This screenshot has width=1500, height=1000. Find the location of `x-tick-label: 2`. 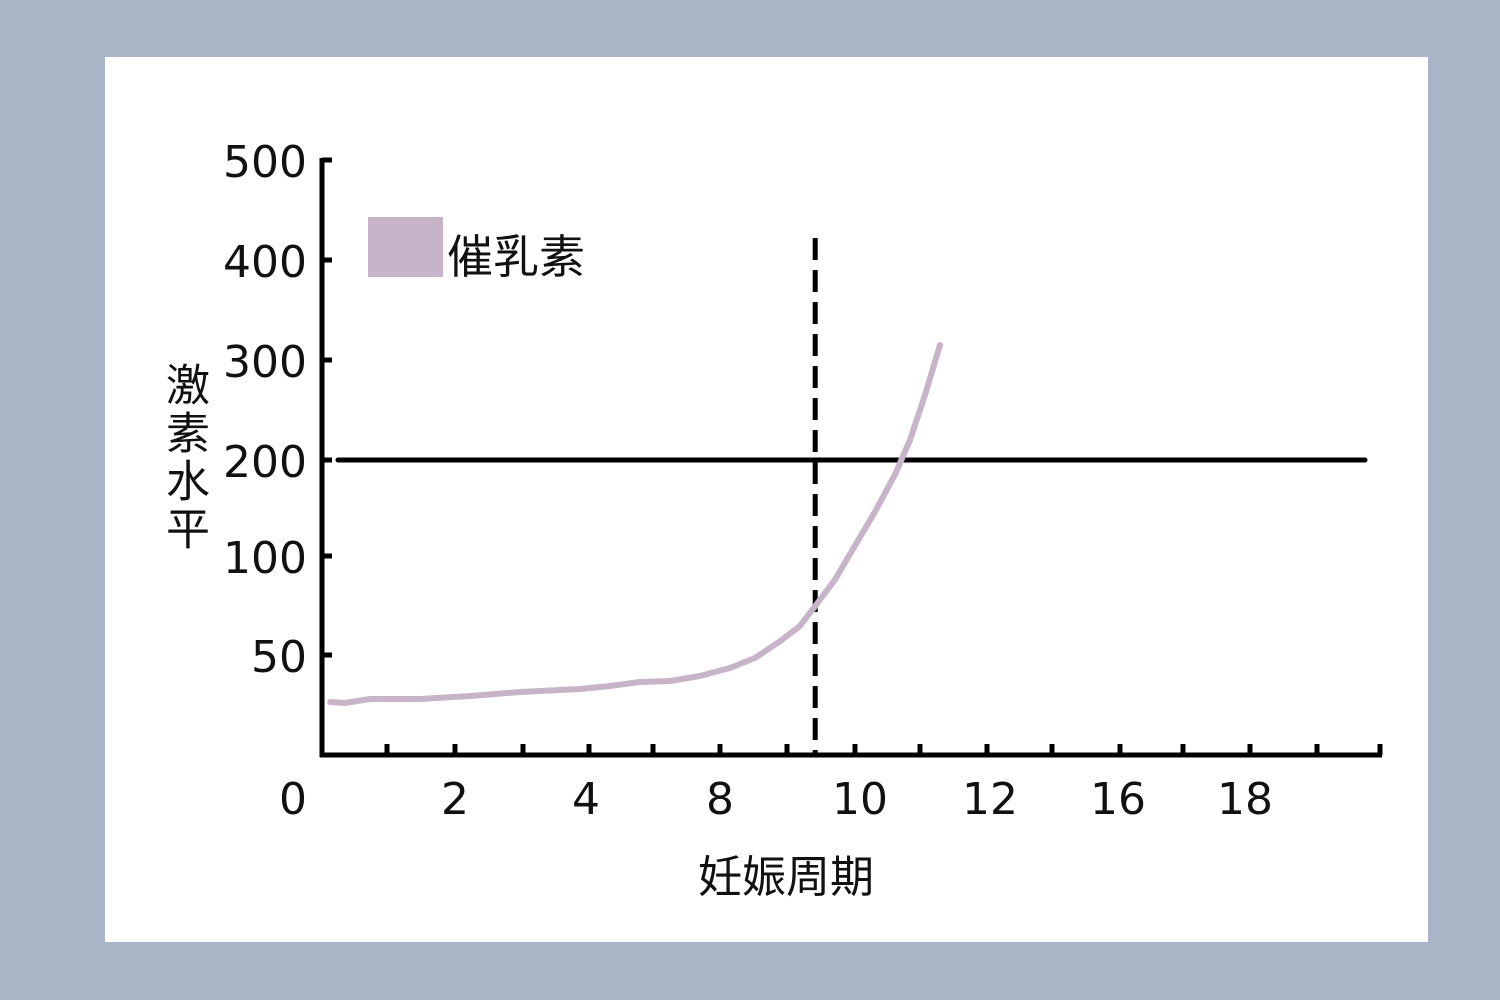

x-tick-label: 2 is located at coordinates (455, 799).